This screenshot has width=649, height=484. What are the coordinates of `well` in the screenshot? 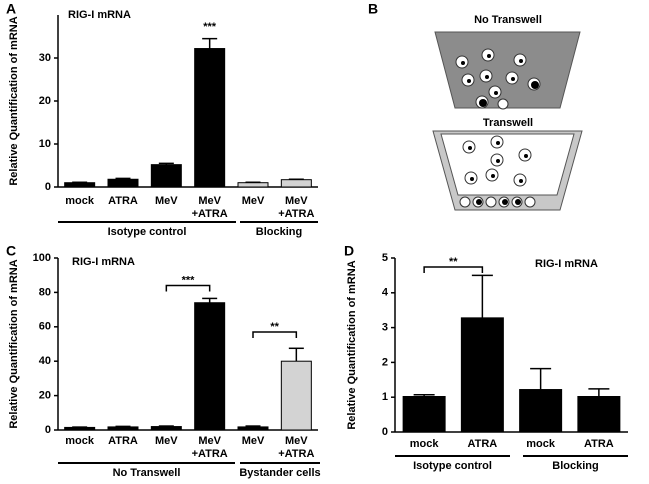 It's located at (507, 70).